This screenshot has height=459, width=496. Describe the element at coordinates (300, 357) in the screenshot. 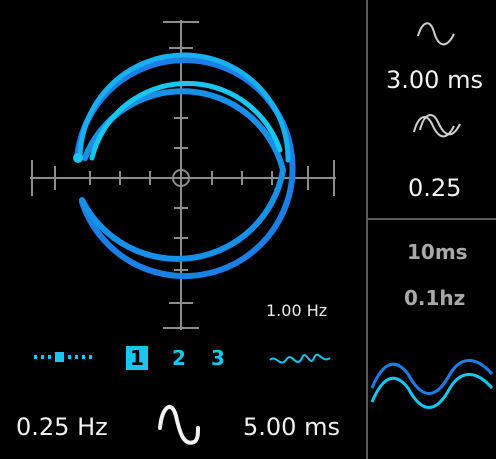

I see `wobble-wave-icon` at that location.